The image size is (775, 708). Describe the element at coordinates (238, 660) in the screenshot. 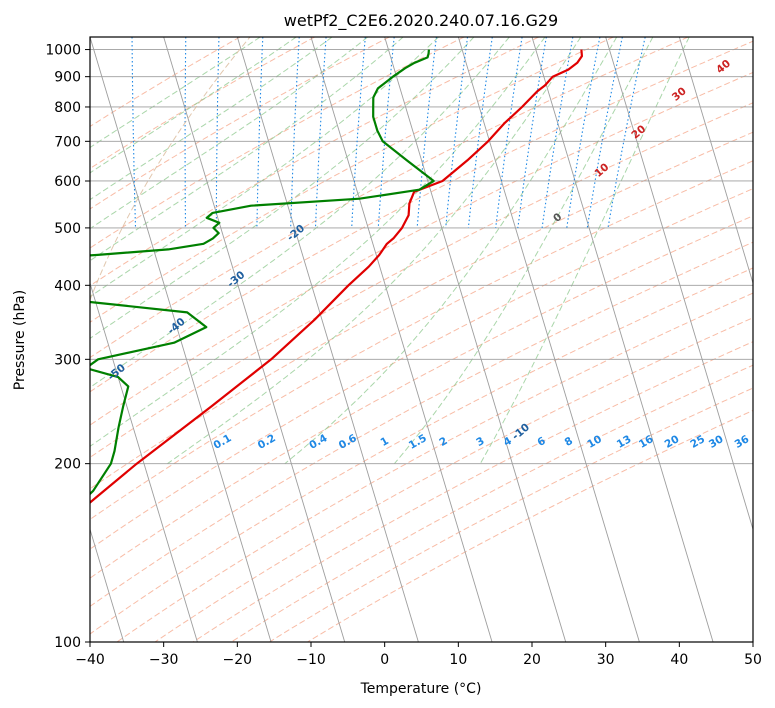

I see `x-tick-label: −20` at that location.